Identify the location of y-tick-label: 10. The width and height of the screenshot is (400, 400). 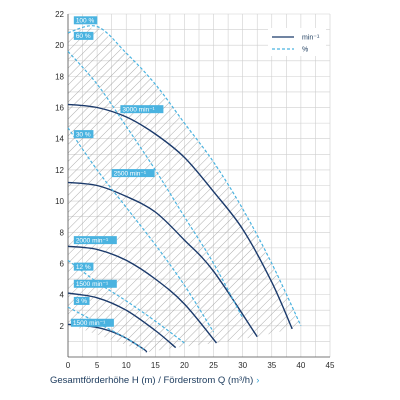
(59, 201).